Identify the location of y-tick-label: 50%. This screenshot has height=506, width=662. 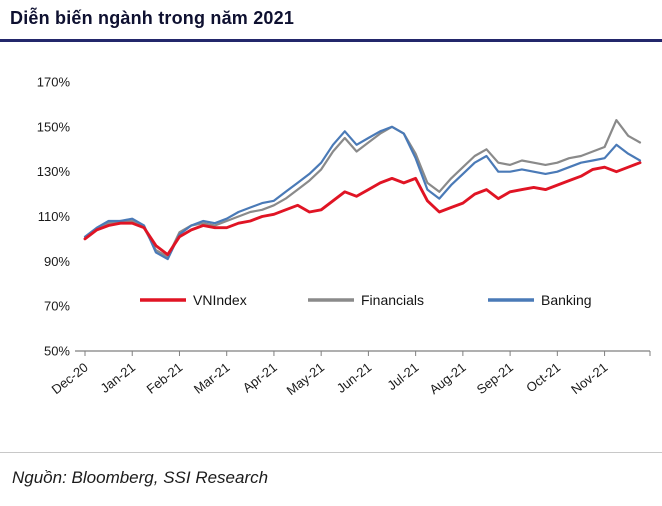
(57, 351).